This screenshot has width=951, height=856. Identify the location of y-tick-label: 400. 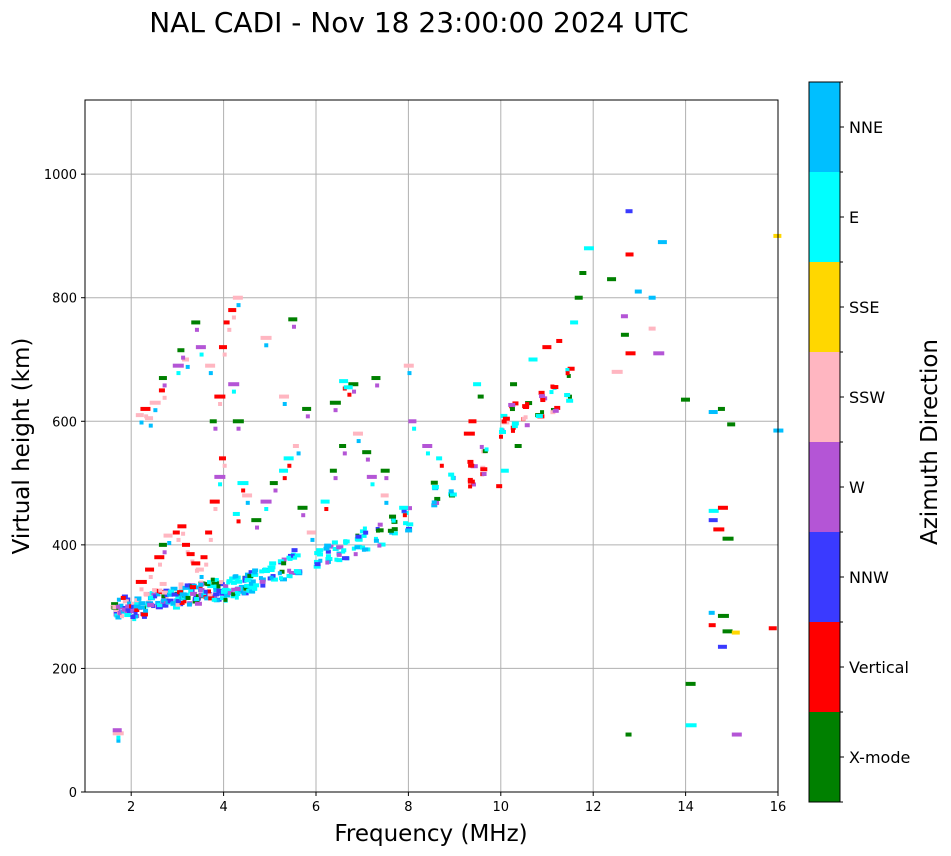
(64, 546).